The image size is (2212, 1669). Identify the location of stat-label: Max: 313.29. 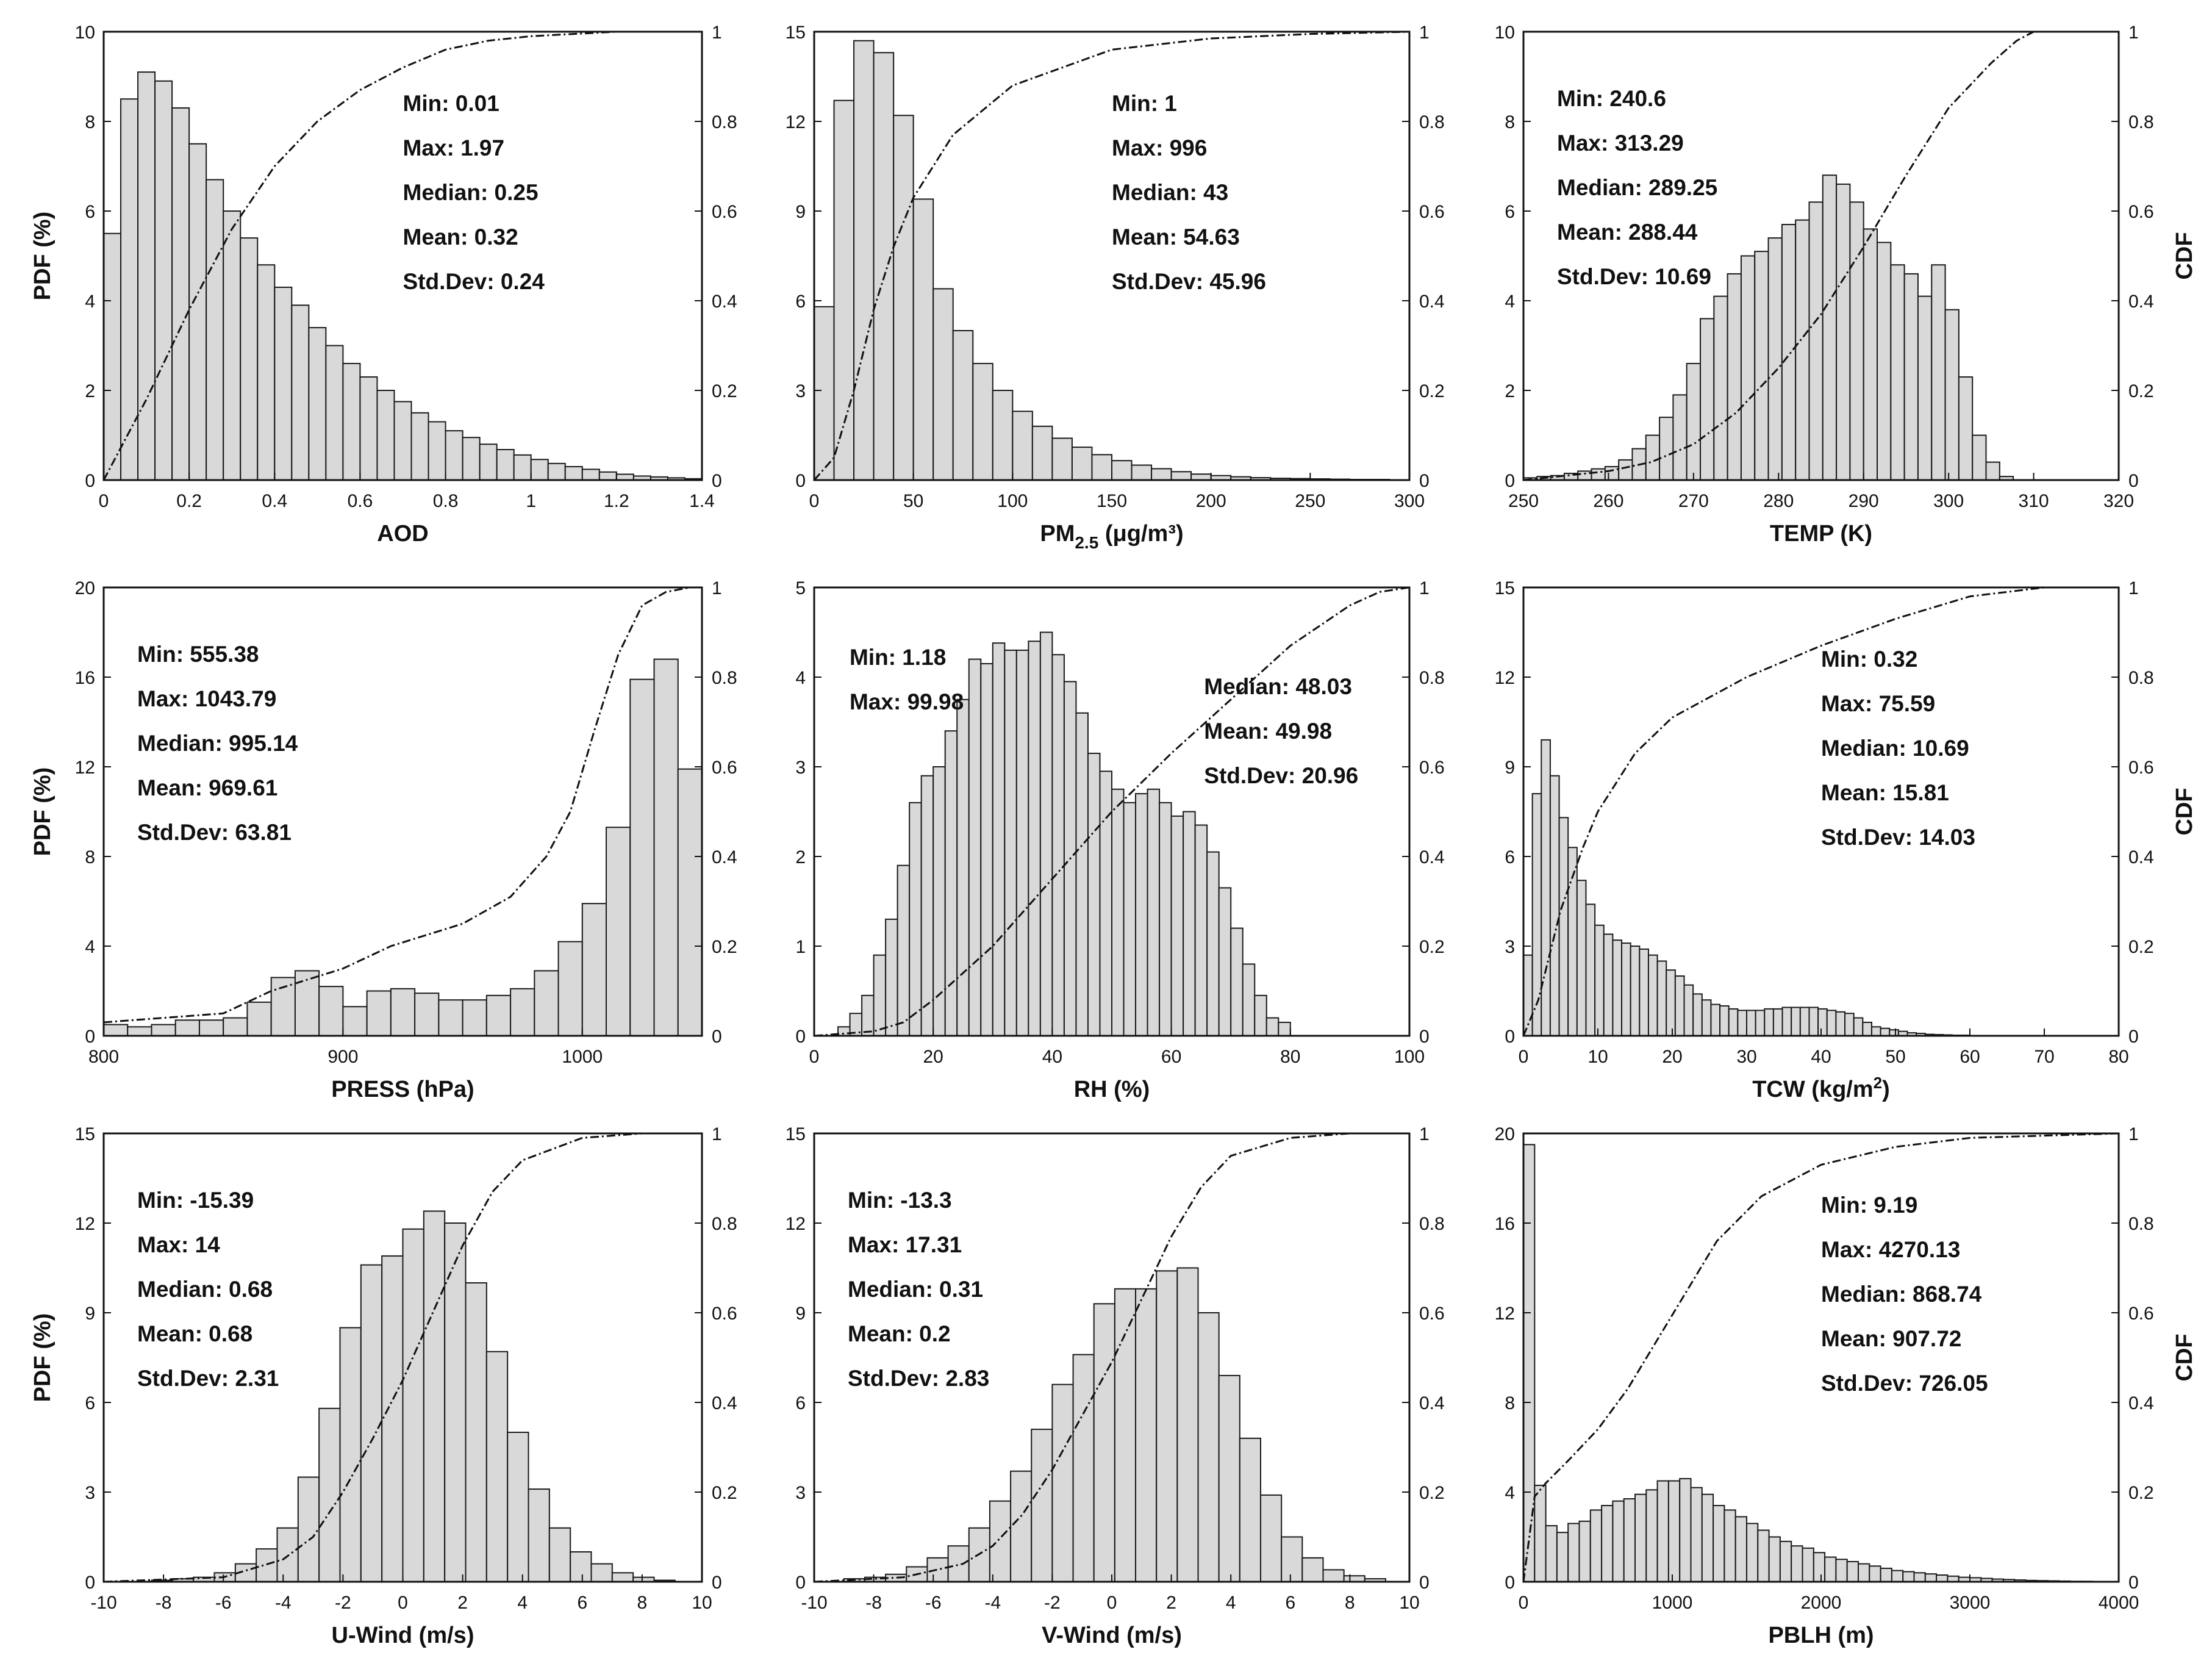
(1620, 143).